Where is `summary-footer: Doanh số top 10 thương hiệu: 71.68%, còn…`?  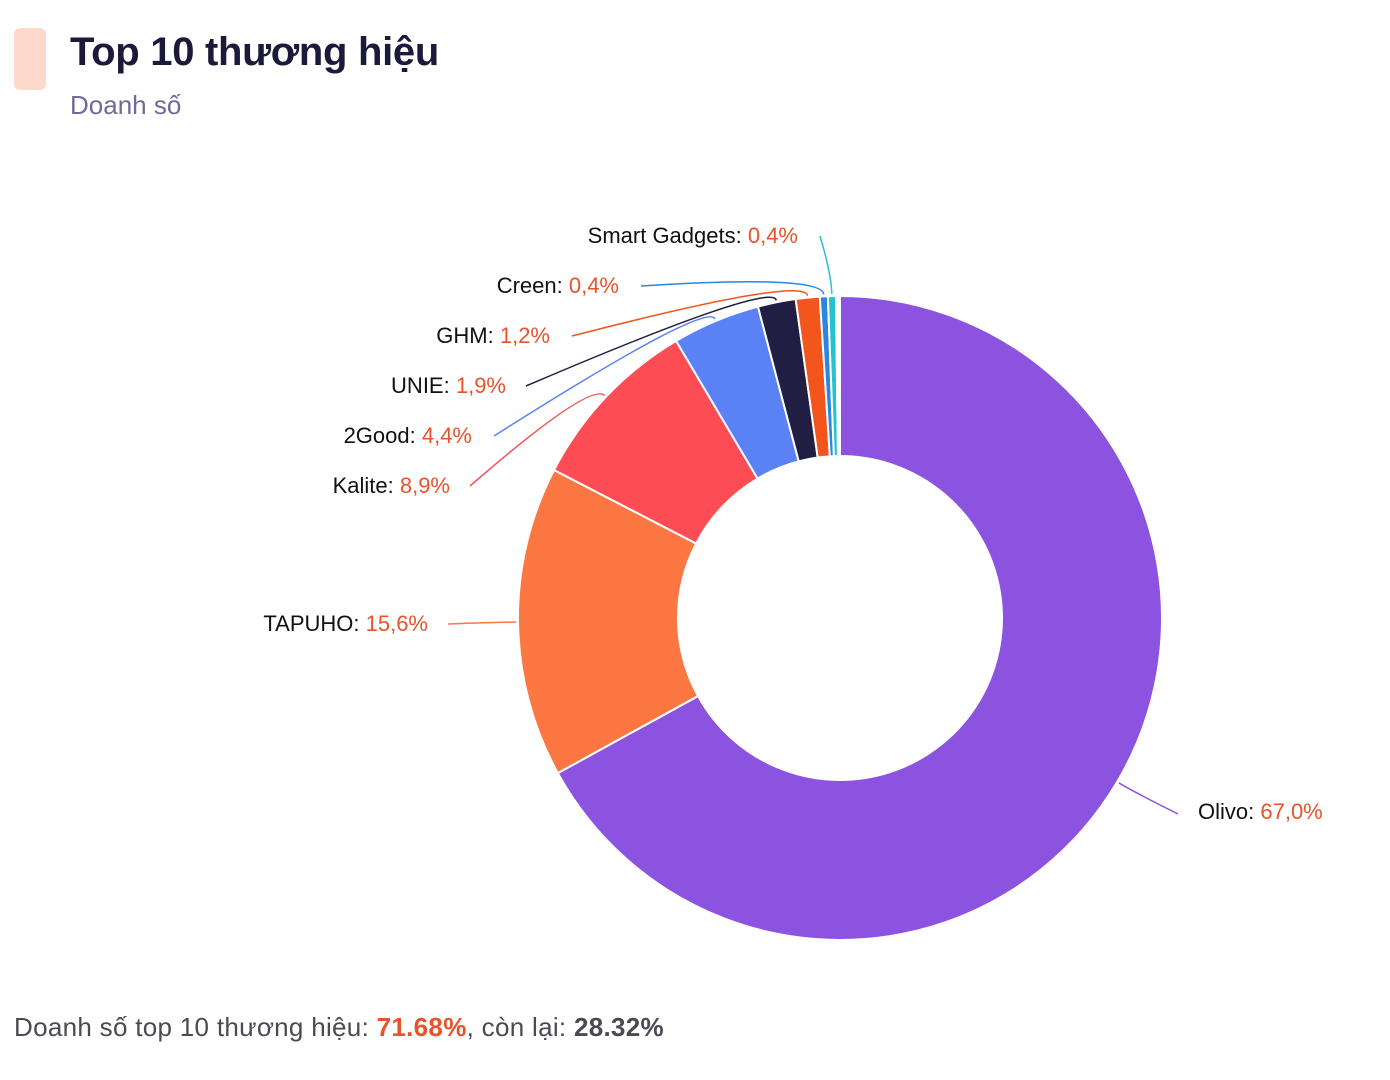
summary-footer: Doanh số top 10 thương hiệu: 71.68%, còn… is located at coordinates (339, 1027).